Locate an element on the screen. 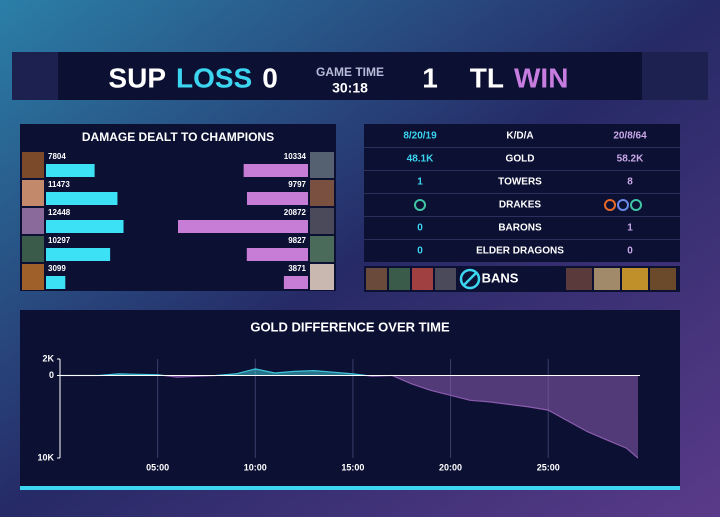 Image resolution: width=720 pixels, height=517 pixels. scoreboard is located at coordinates (360, 76).